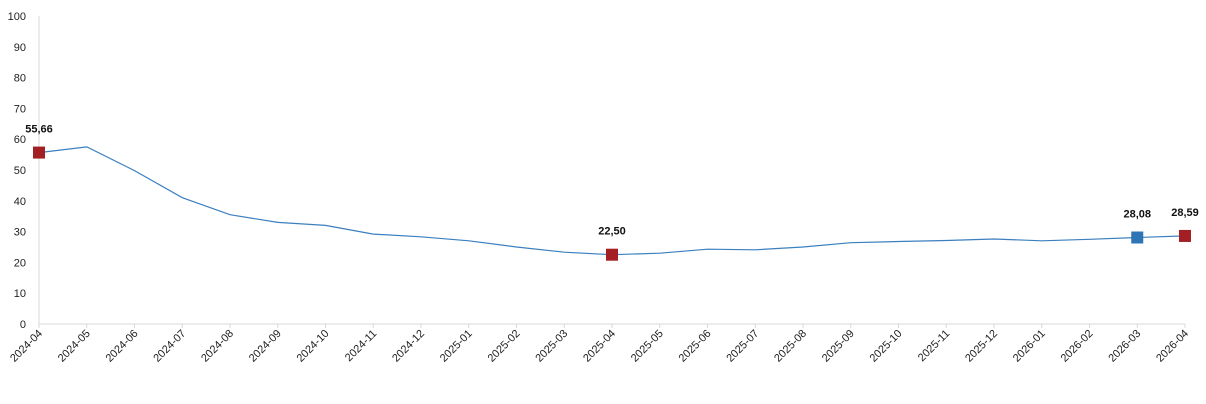 The height and width of the screenshot is (404, 1206). What do you see at coordinates (886, 346) in the screenshot?
I see `x-tick-label: 2025-10` at bounding box center [886, 346].